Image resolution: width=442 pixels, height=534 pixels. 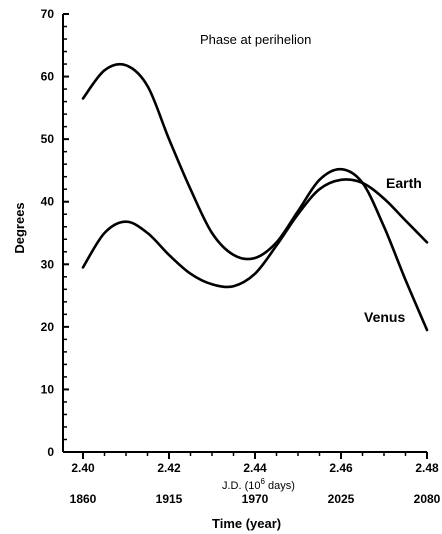 I want to click on year-tick-label: 1915, so click(x=169, y=499).